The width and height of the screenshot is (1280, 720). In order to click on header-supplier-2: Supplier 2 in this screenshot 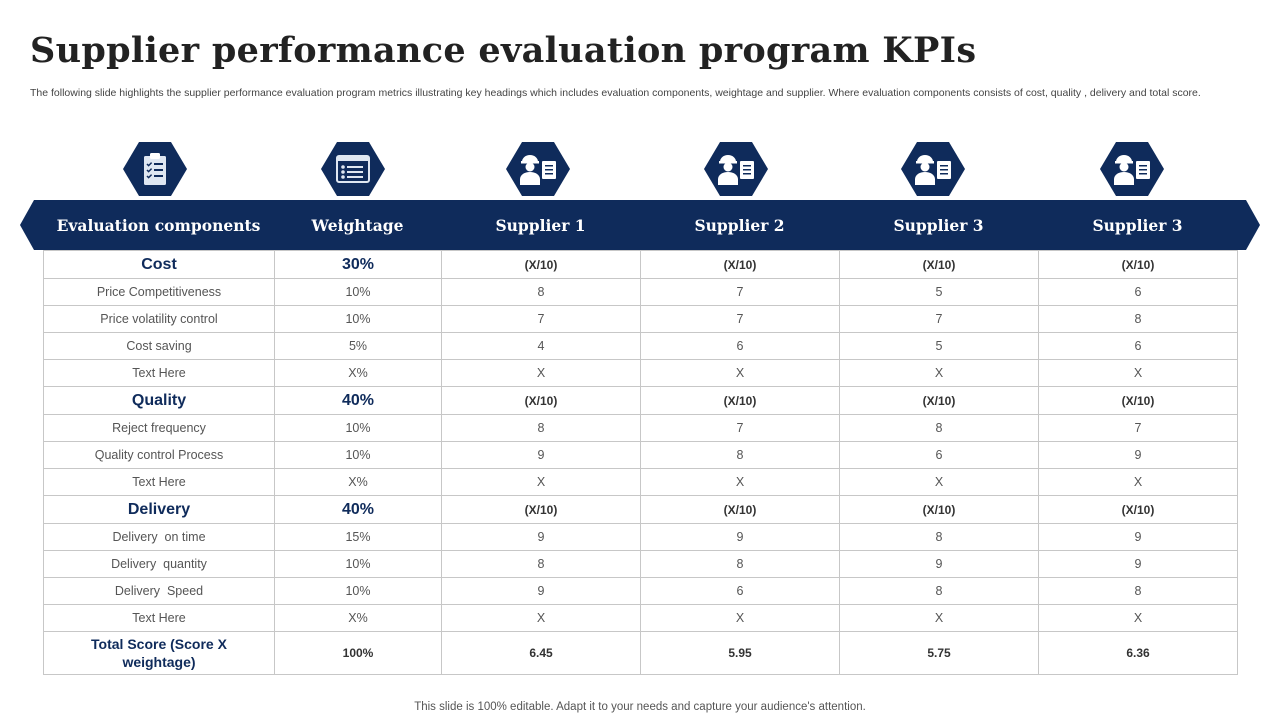, I will do `click(739, 225)`.